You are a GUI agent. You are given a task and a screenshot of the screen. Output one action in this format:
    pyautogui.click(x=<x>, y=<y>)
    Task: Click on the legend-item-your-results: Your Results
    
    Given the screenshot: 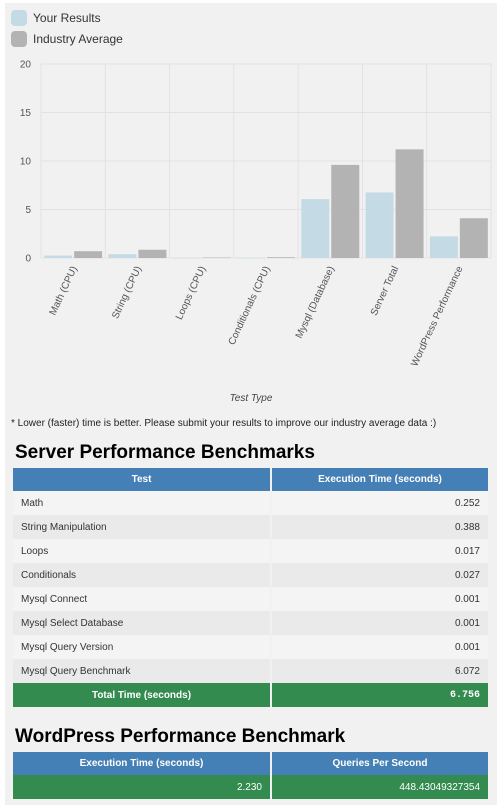 What is the action you would take?
    pyautogui.click(x=67, y=17)
    